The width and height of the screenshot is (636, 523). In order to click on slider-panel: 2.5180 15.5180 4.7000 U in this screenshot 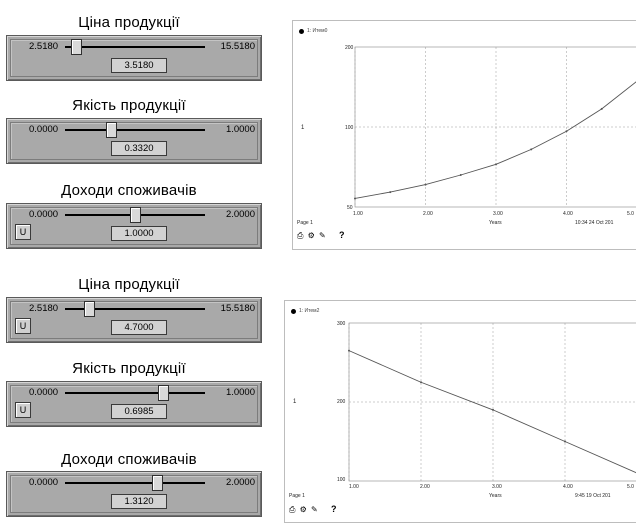, I will do `click(134, 320)`.